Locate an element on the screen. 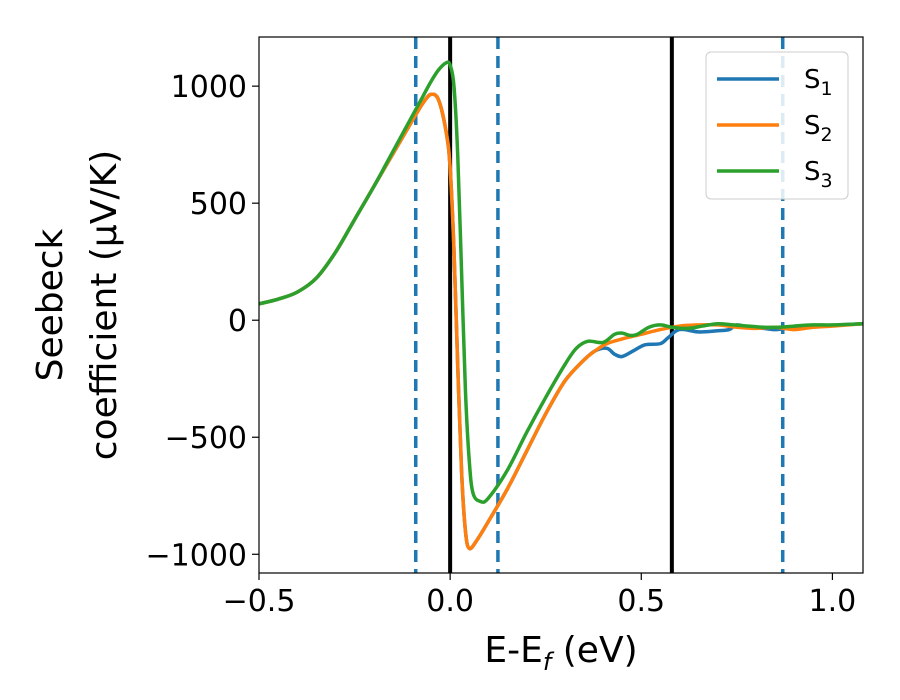 The width and height of the screenshot is (900, 700). y-tick-label: 0 is located at coordinates (237, 321).